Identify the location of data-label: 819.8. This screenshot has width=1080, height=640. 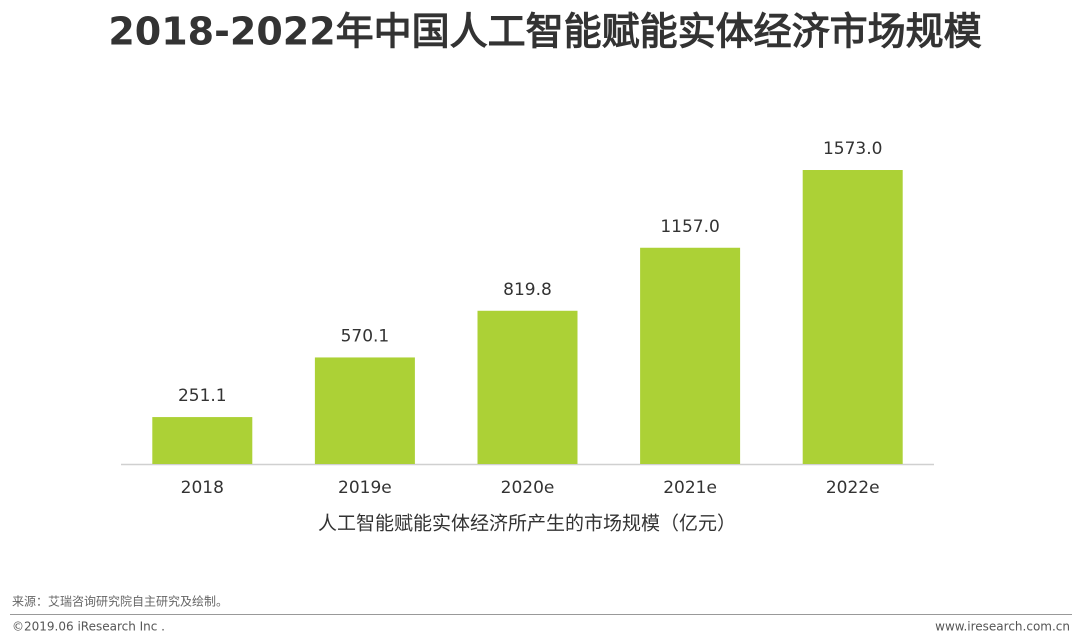
(527, 290).